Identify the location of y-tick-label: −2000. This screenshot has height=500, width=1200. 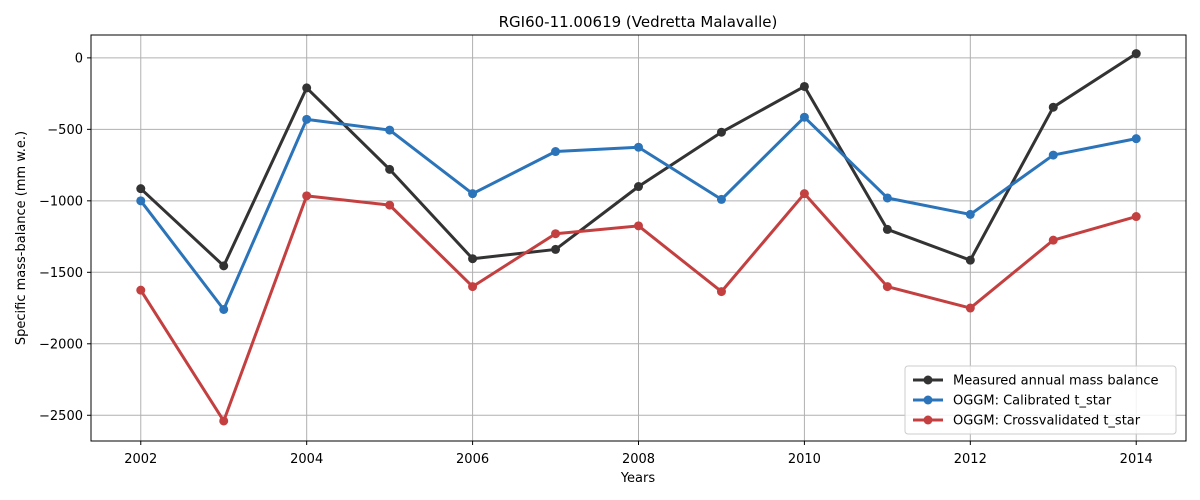
(61, 344).